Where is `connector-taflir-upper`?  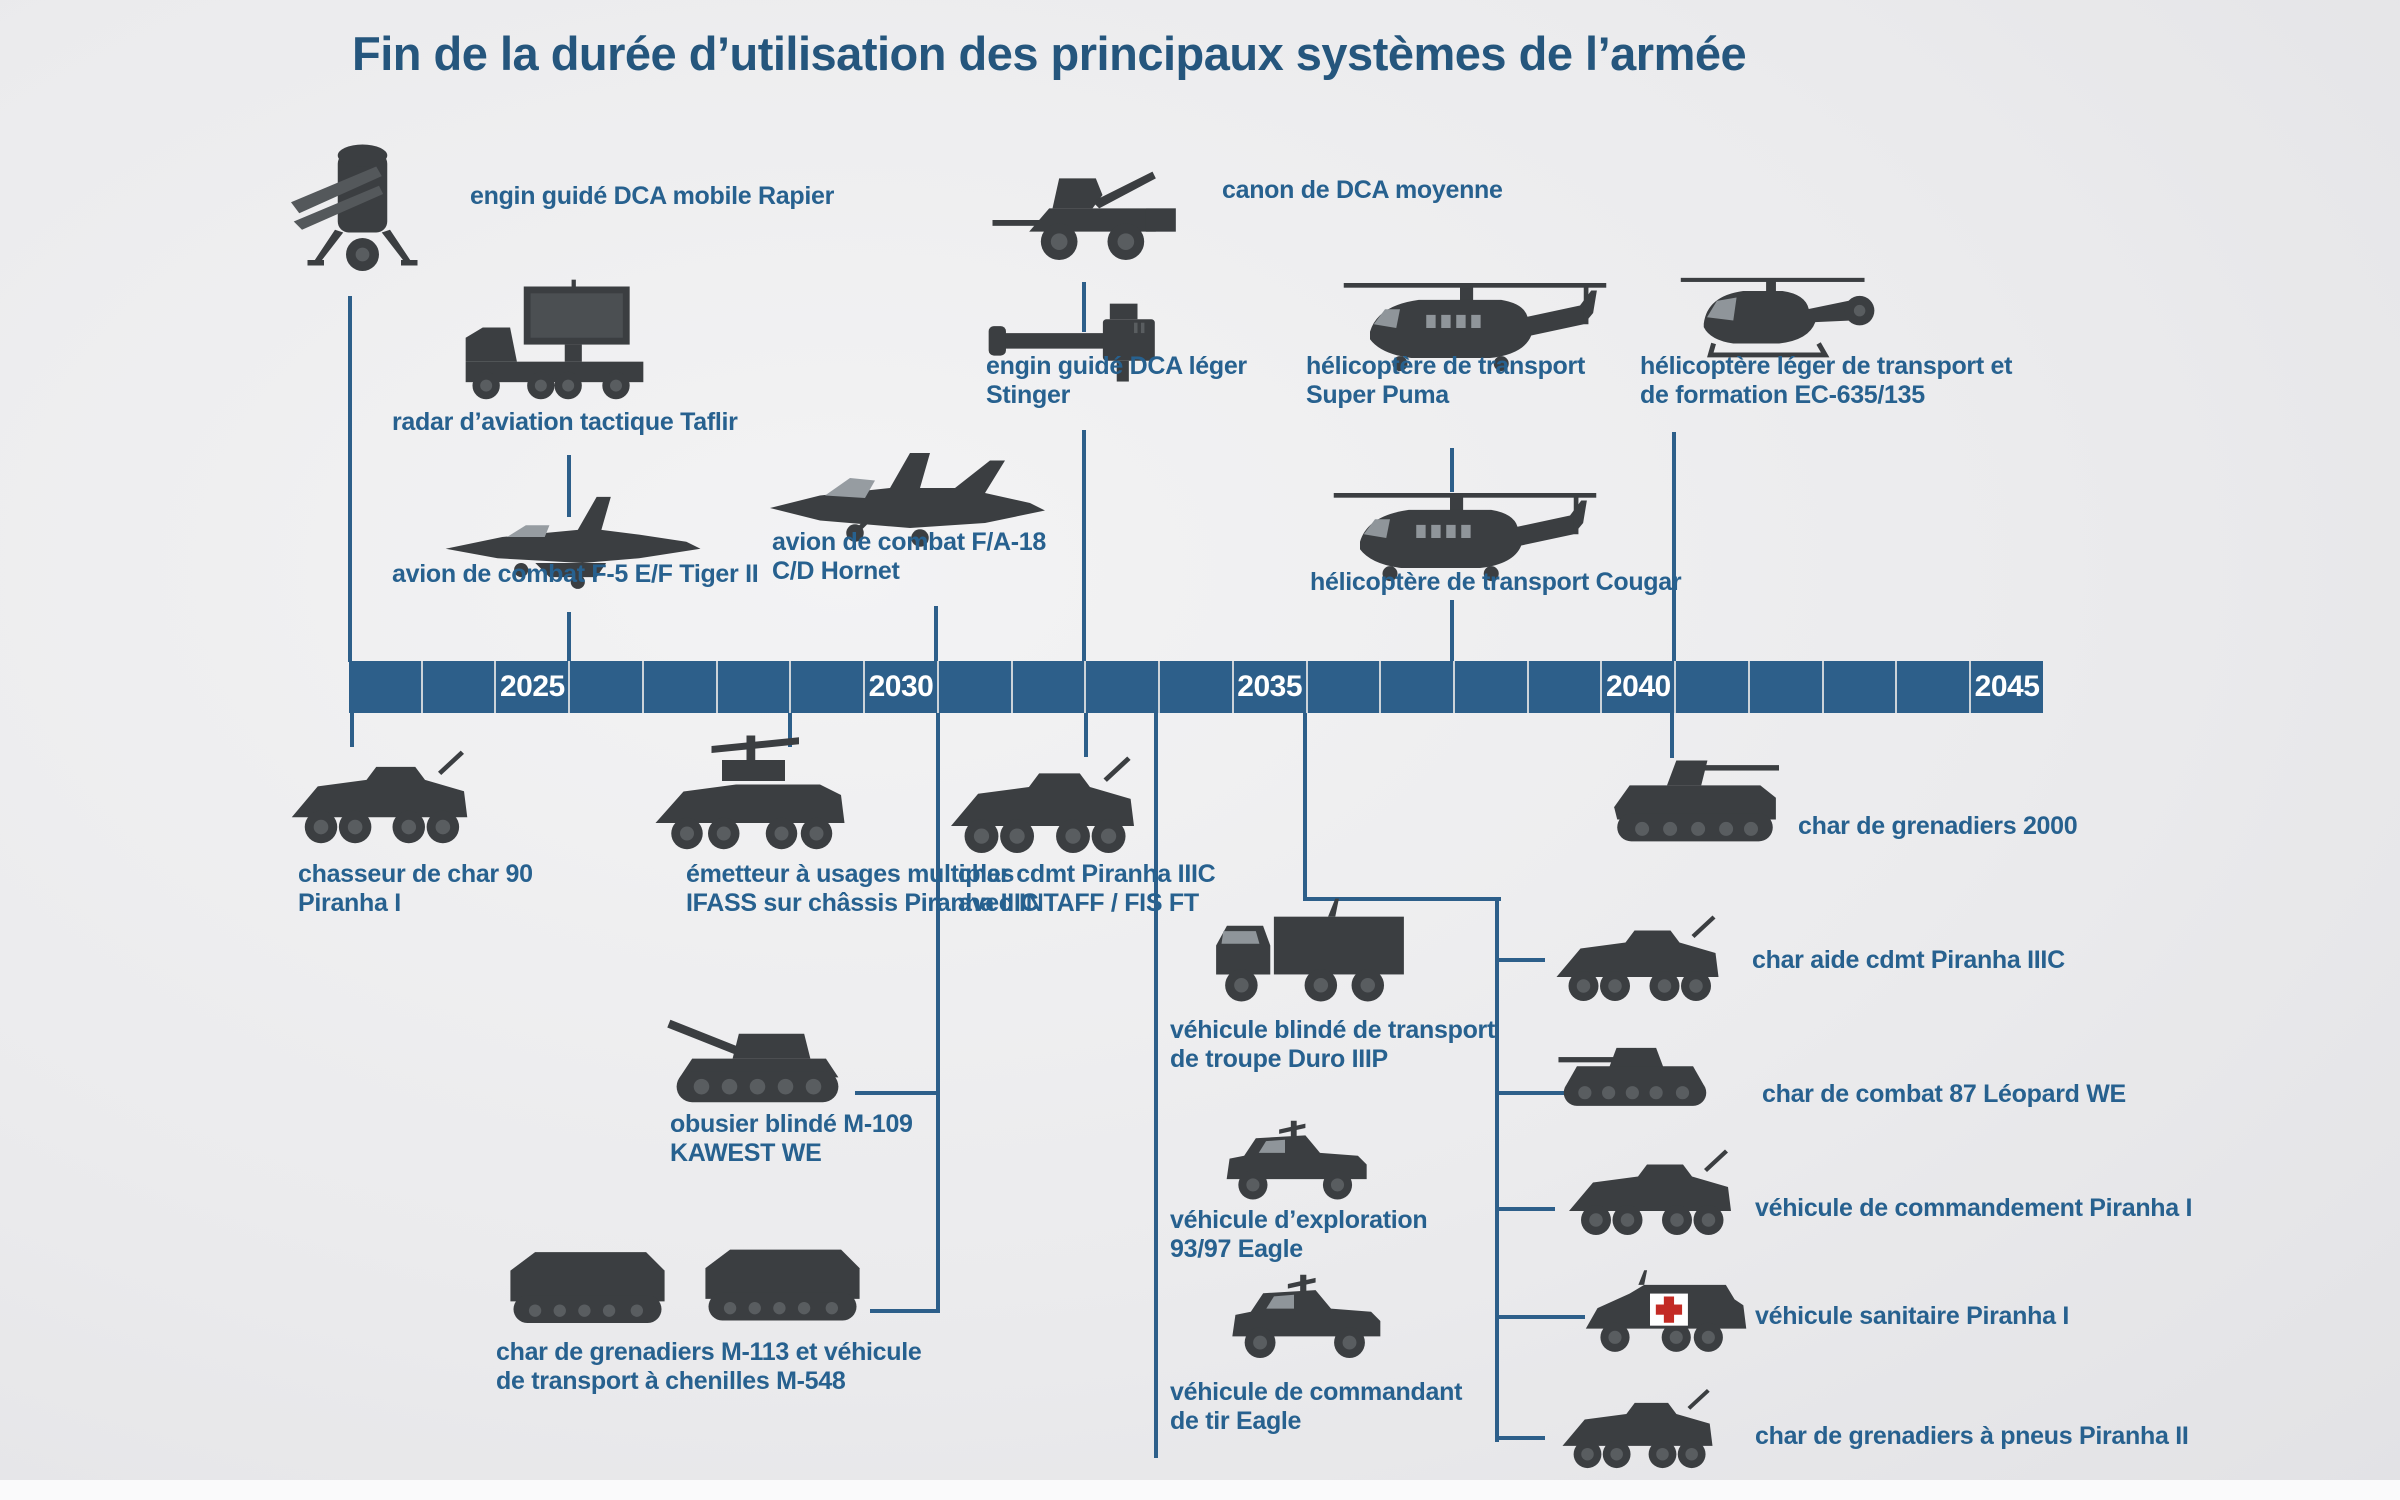
connector-taflir-upper is located at coordinates (569, 486).